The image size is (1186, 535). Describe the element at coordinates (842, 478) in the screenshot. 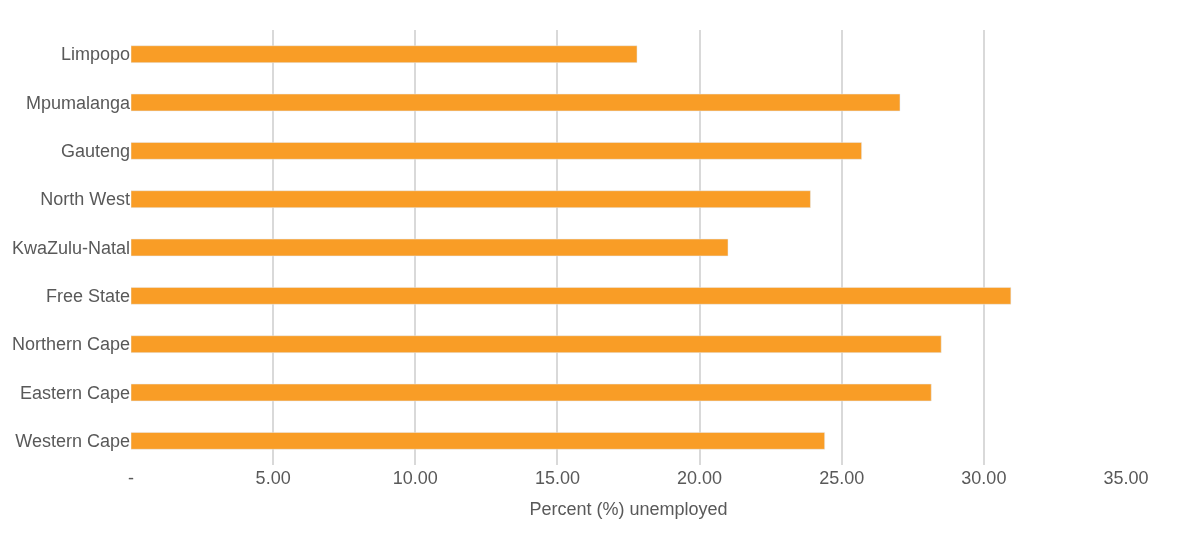

I see `x-tick-label: 25.00` at that location.